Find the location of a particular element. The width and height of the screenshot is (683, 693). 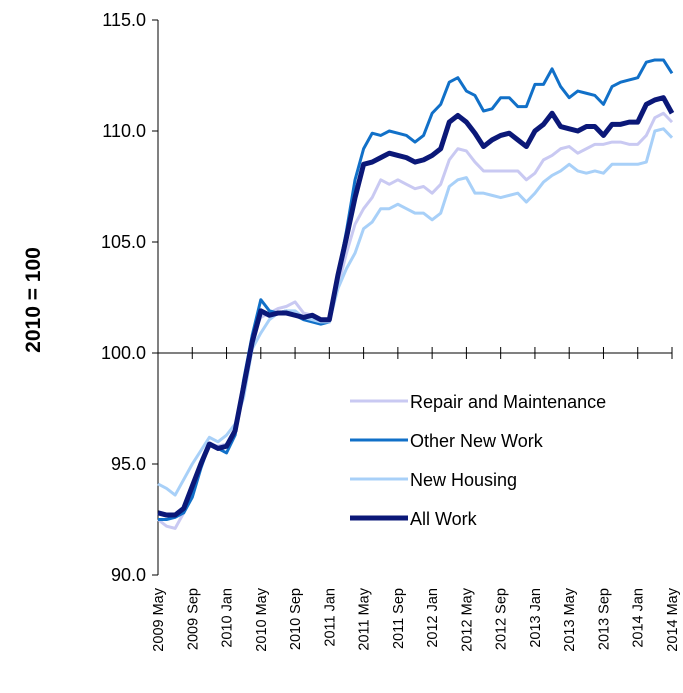

x-tick-label: 2013 Jan is located at coordinates (536, 618).